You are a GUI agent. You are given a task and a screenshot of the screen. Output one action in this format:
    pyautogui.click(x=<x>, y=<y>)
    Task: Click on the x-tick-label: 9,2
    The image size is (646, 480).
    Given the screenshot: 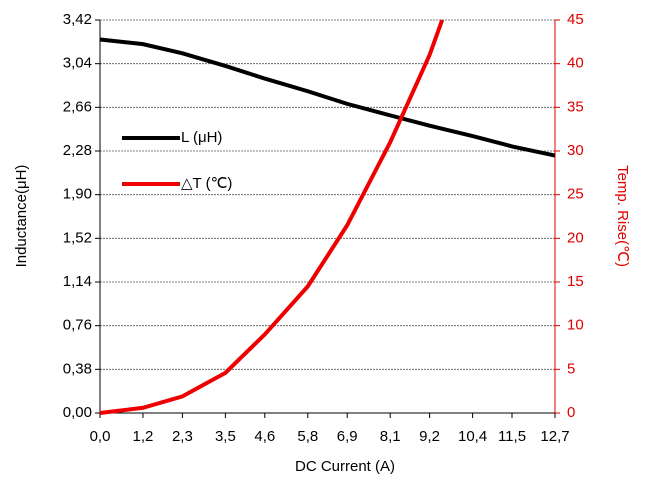 What is the action you would take?
    pyautogui.click(x=429, y=436)
    